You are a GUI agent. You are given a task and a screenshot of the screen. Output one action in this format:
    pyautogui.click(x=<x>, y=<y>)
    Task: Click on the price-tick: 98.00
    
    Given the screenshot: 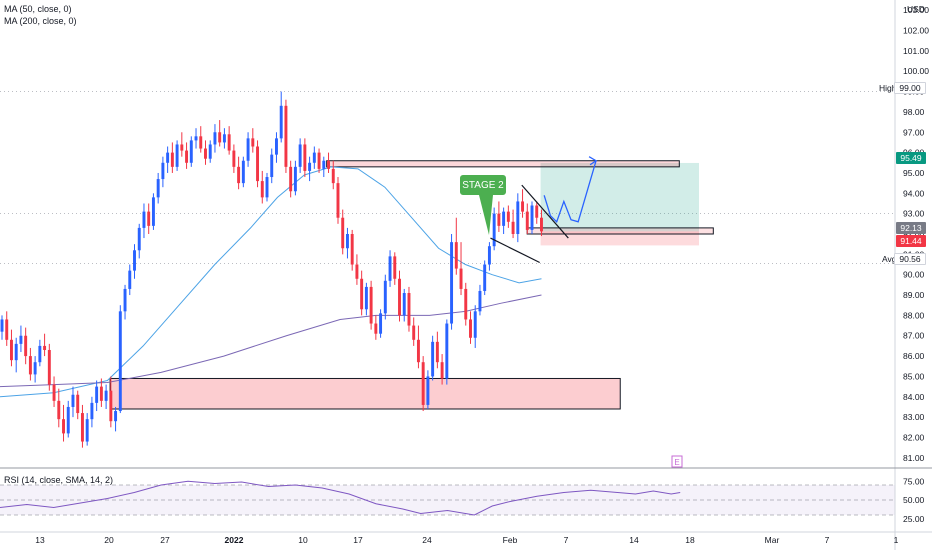 What is the action you would take?
    pyautogui.click(x=914, y=112)
    